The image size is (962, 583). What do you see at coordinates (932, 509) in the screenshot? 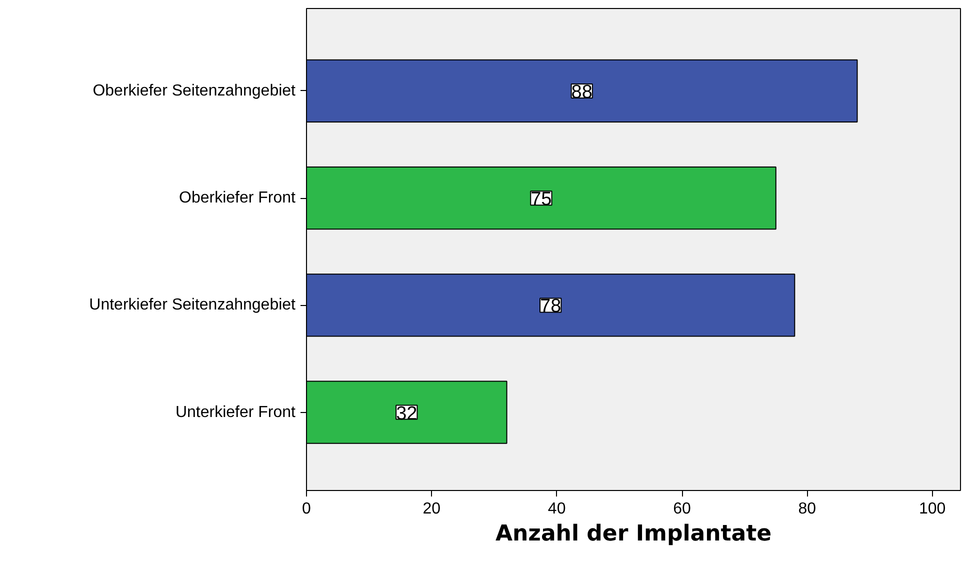
I see `x-tick-label: 100` at bounding box center [932, 509].